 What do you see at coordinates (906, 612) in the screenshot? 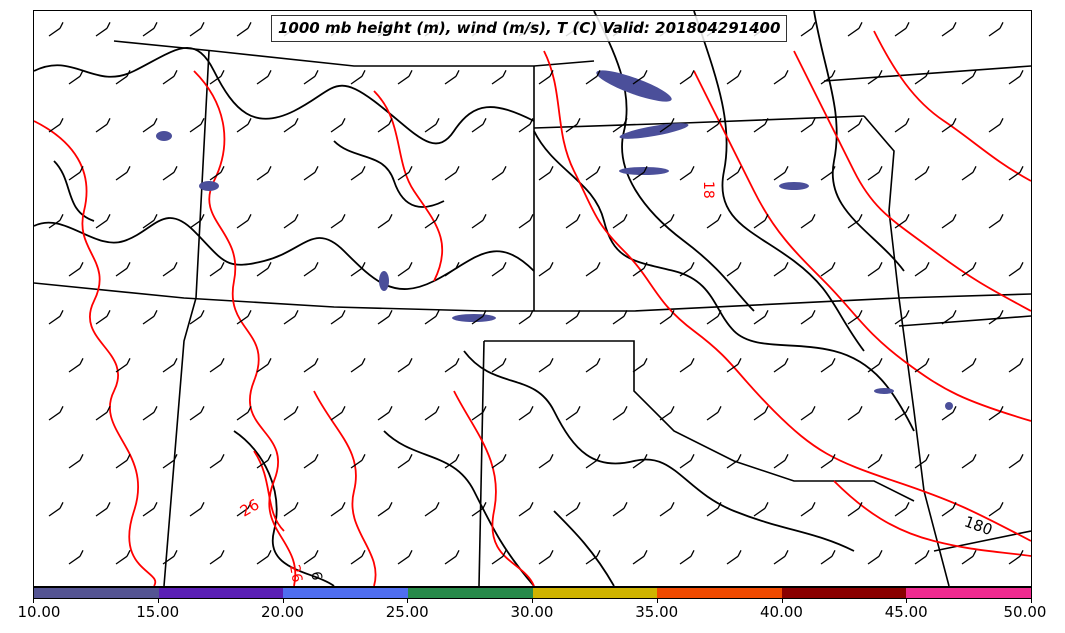
I see `colorbar-tick-label: 45.00` at bounding box center [906, 612].